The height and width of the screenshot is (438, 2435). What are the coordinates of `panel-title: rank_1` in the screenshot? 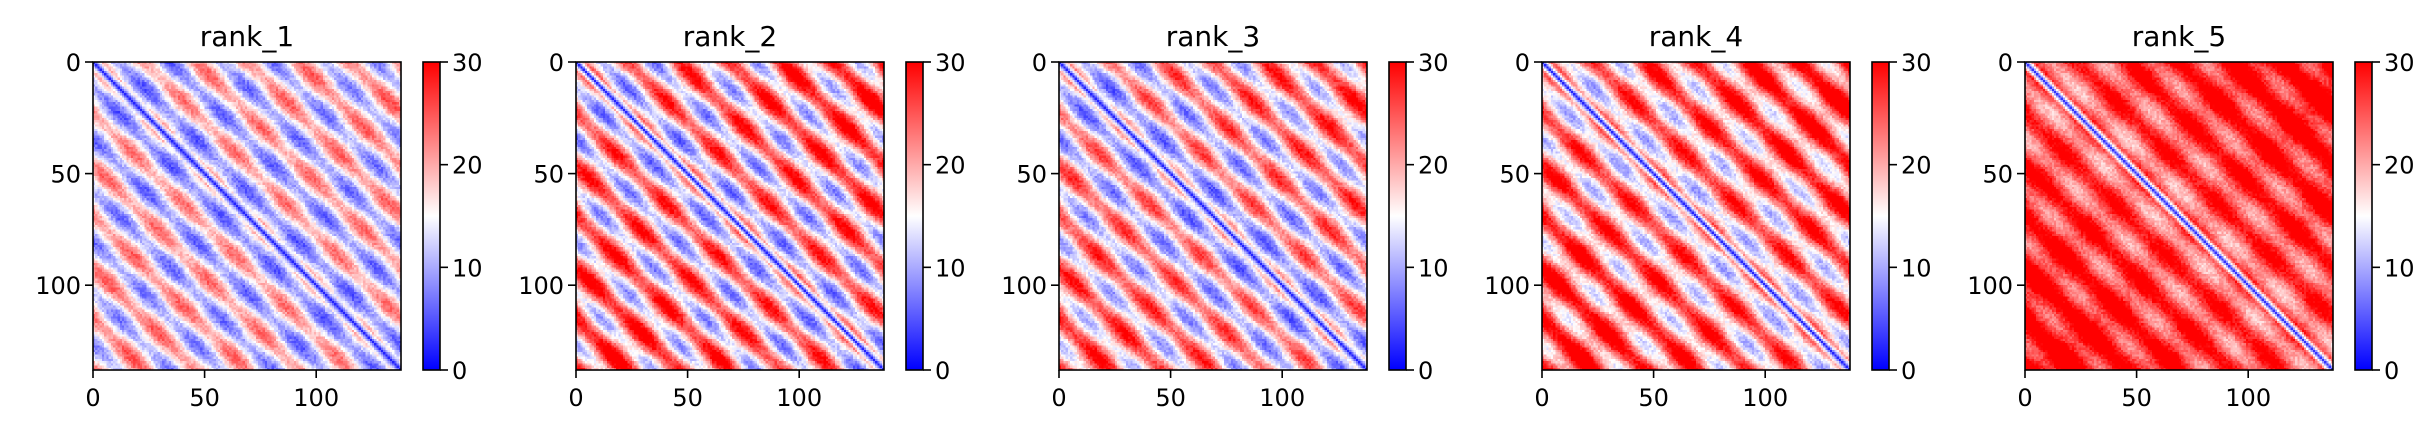 It's located at (247, 36).